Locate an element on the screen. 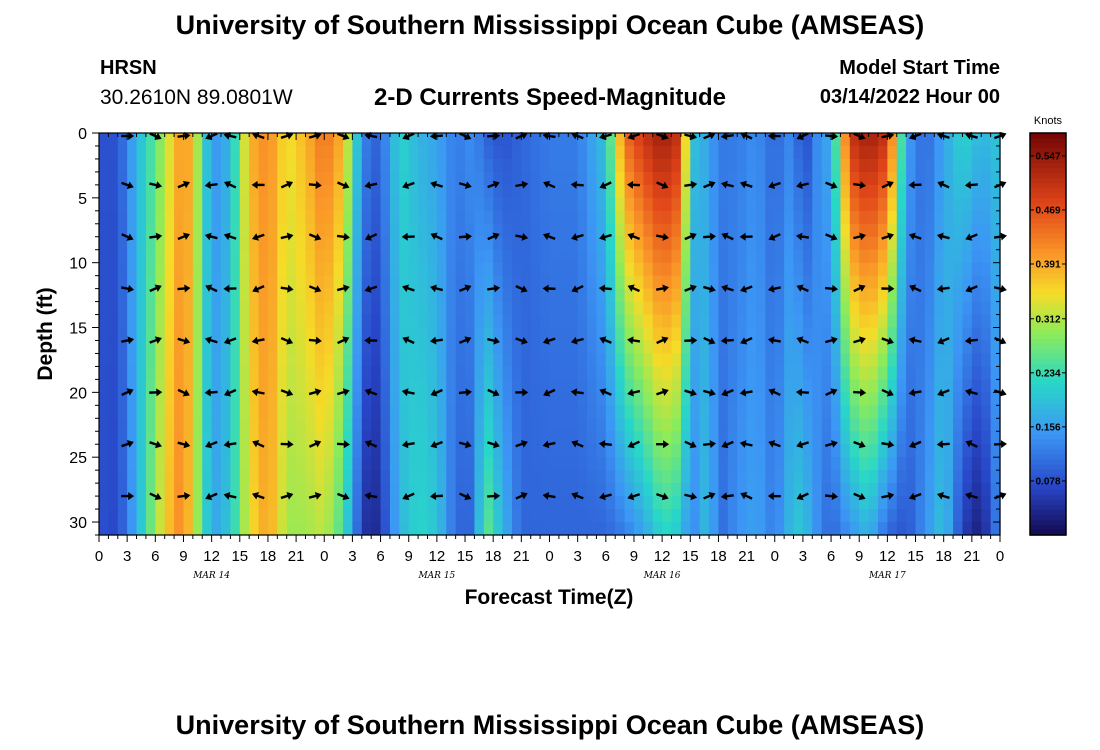 The image size is (1100, 750). colorbar-tick-label: 0.391 is located at coordinates (1047, 264).